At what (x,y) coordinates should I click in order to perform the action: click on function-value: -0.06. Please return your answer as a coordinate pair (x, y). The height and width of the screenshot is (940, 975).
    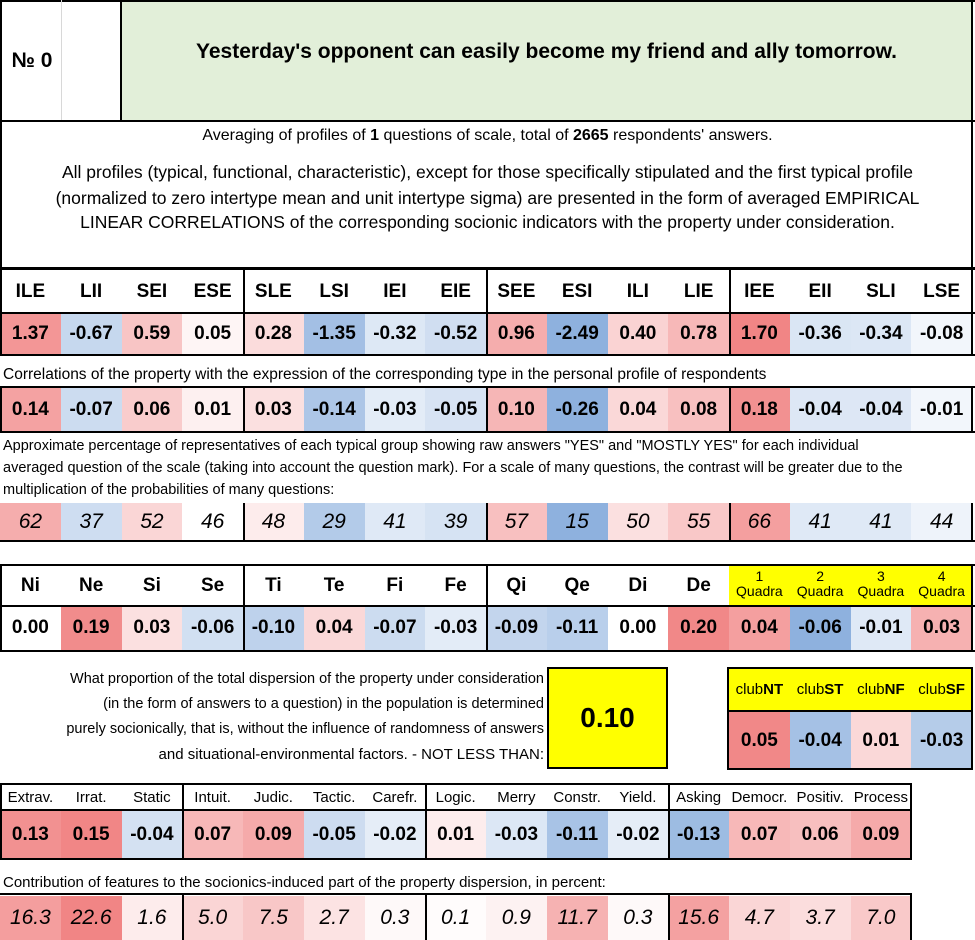
    Looking at the image, I should click on (212, 628).